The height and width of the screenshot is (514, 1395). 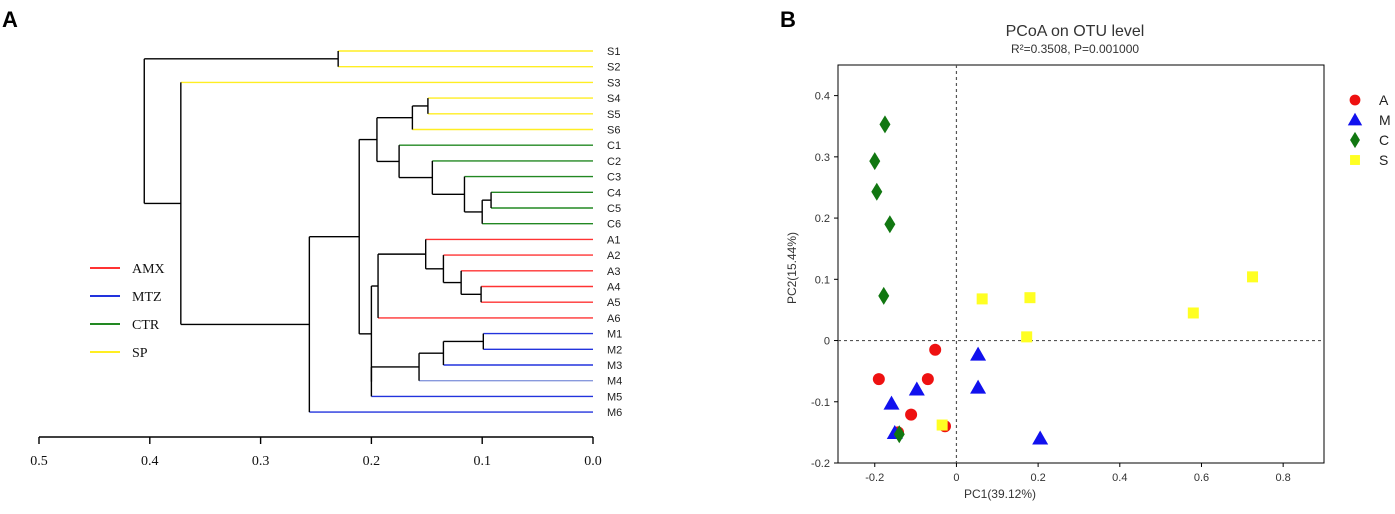 I want to click on leaf-label-S1: S1, so click(x=613, y=52).